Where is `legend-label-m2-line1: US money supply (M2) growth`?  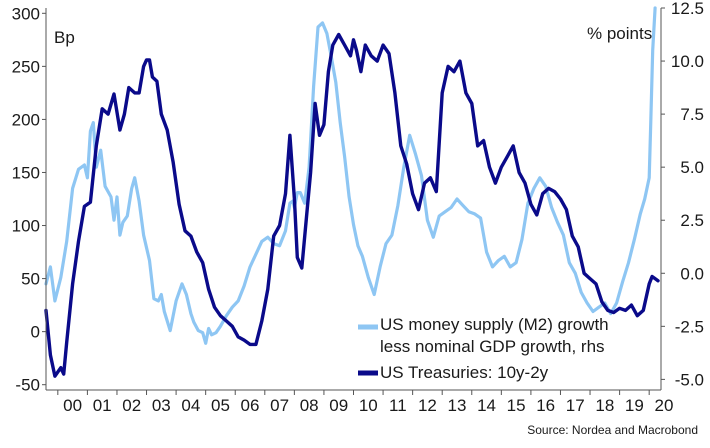 legend-label-m2-line1: US money supply (M2) growth is located at coordinates (494, 324).